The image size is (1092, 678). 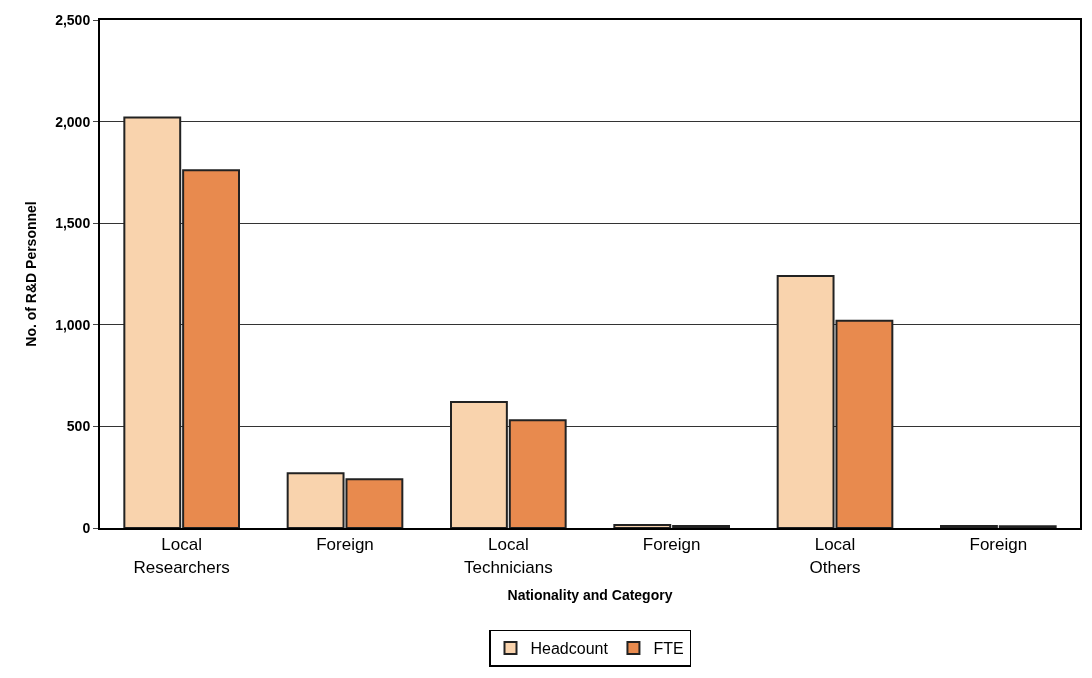 I want to click on y-tick-label: 0, so click(x=86, y=527).